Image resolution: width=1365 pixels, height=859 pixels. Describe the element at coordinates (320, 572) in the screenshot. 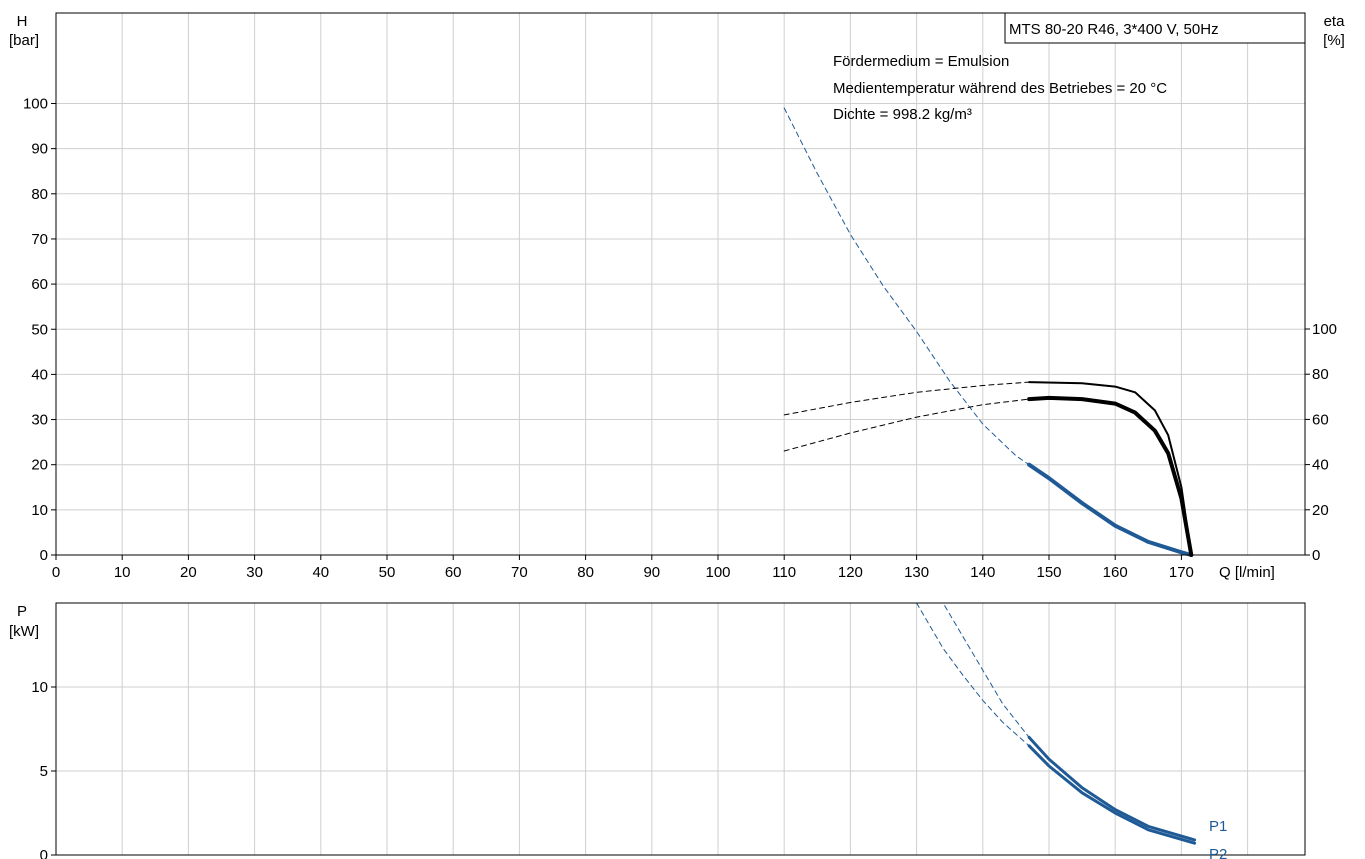

I see `x-tick-label: 40` at that location.